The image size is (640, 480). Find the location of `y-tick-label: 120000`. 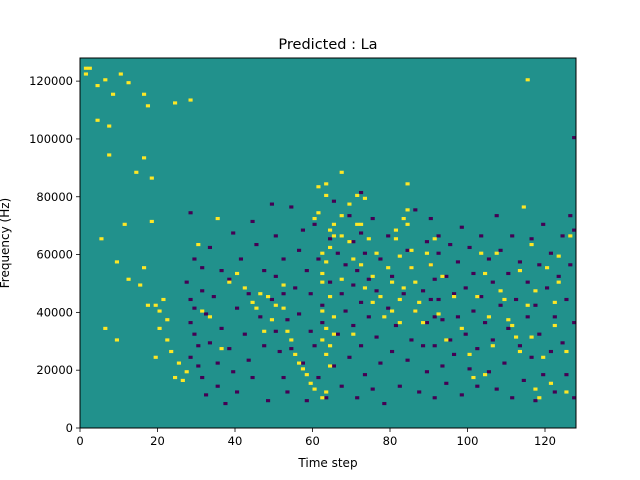

y-tick-label: 120000 is located at coordinates (51, 81).